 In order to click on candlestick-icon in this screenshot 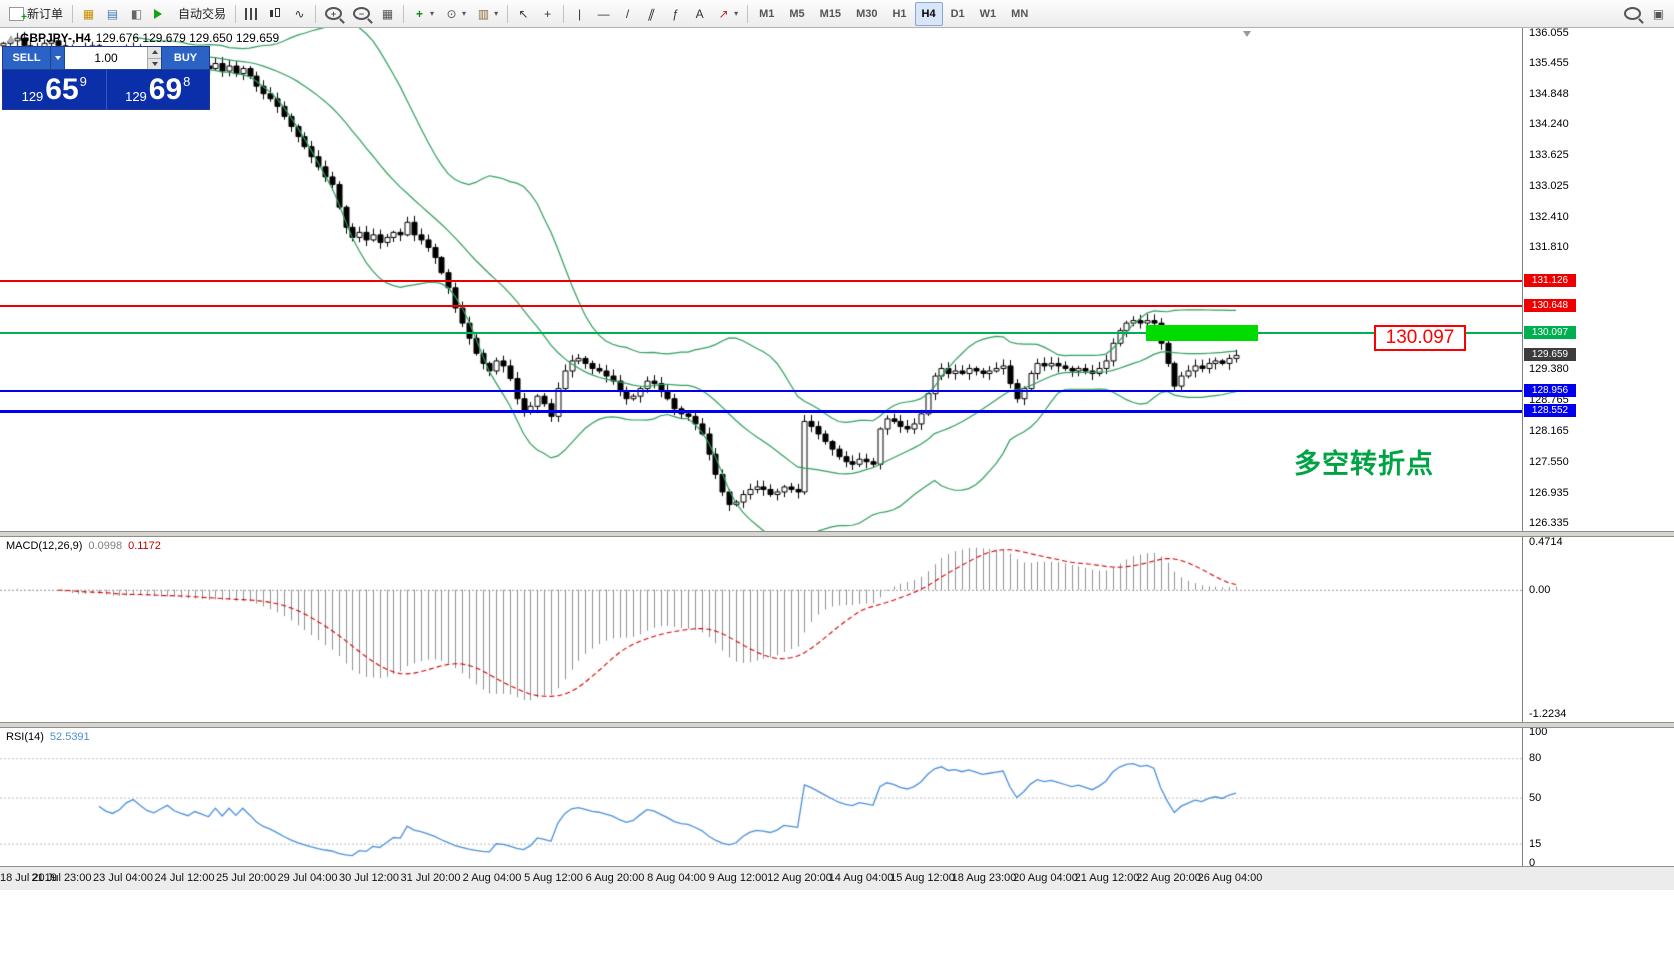, I will do `click(275, 13)`.